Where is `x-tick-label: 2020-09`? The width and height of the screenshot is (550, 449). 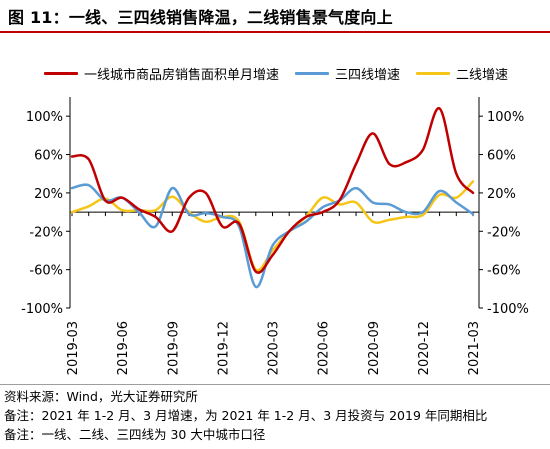
x-tick-label: 2020-09 is located at coordinates (374, 348).